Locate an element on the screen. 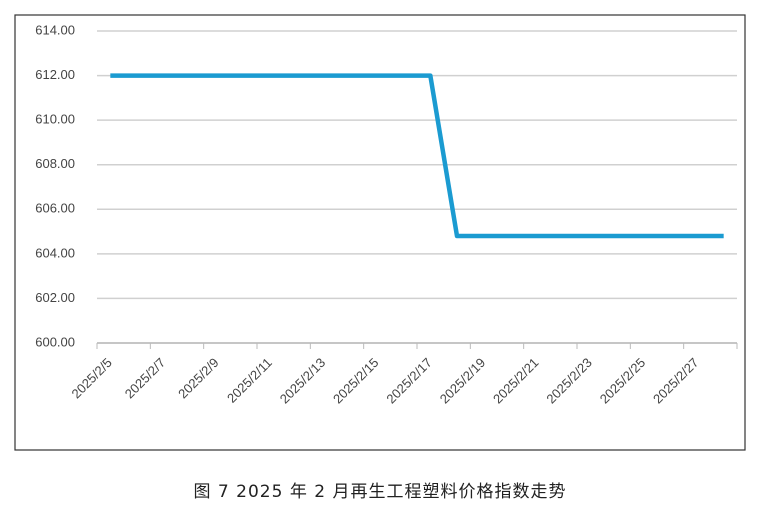 The width and height of the screenshot is (759, 529). x-tick-label: 2025/2/19 is located at coordinates (463, 381).